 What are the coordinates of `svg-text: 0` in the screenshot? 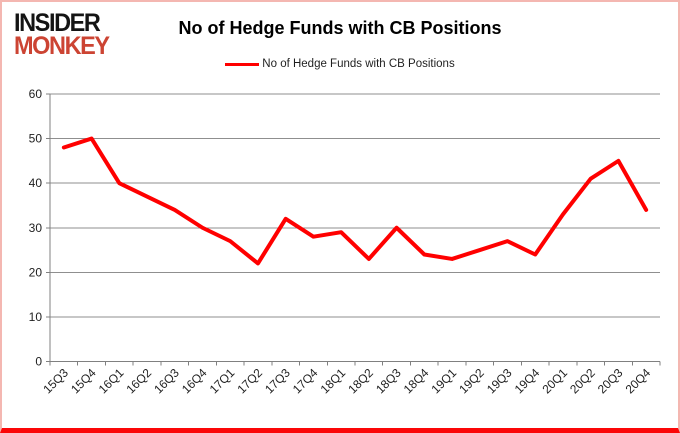 It's located at (38, 362).